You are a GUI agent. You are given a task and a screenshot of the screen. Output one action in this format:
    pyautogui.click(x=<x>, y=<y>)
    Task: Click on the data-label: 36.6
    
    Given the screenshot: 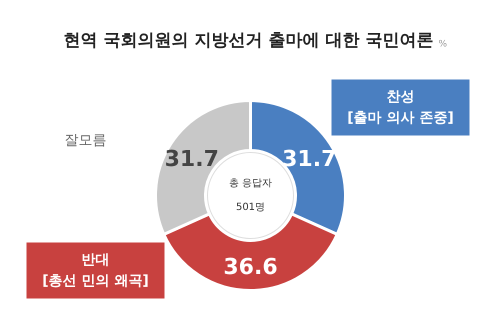 What is the action you would take?
    pyautogui.click(x=250, y=267)
    